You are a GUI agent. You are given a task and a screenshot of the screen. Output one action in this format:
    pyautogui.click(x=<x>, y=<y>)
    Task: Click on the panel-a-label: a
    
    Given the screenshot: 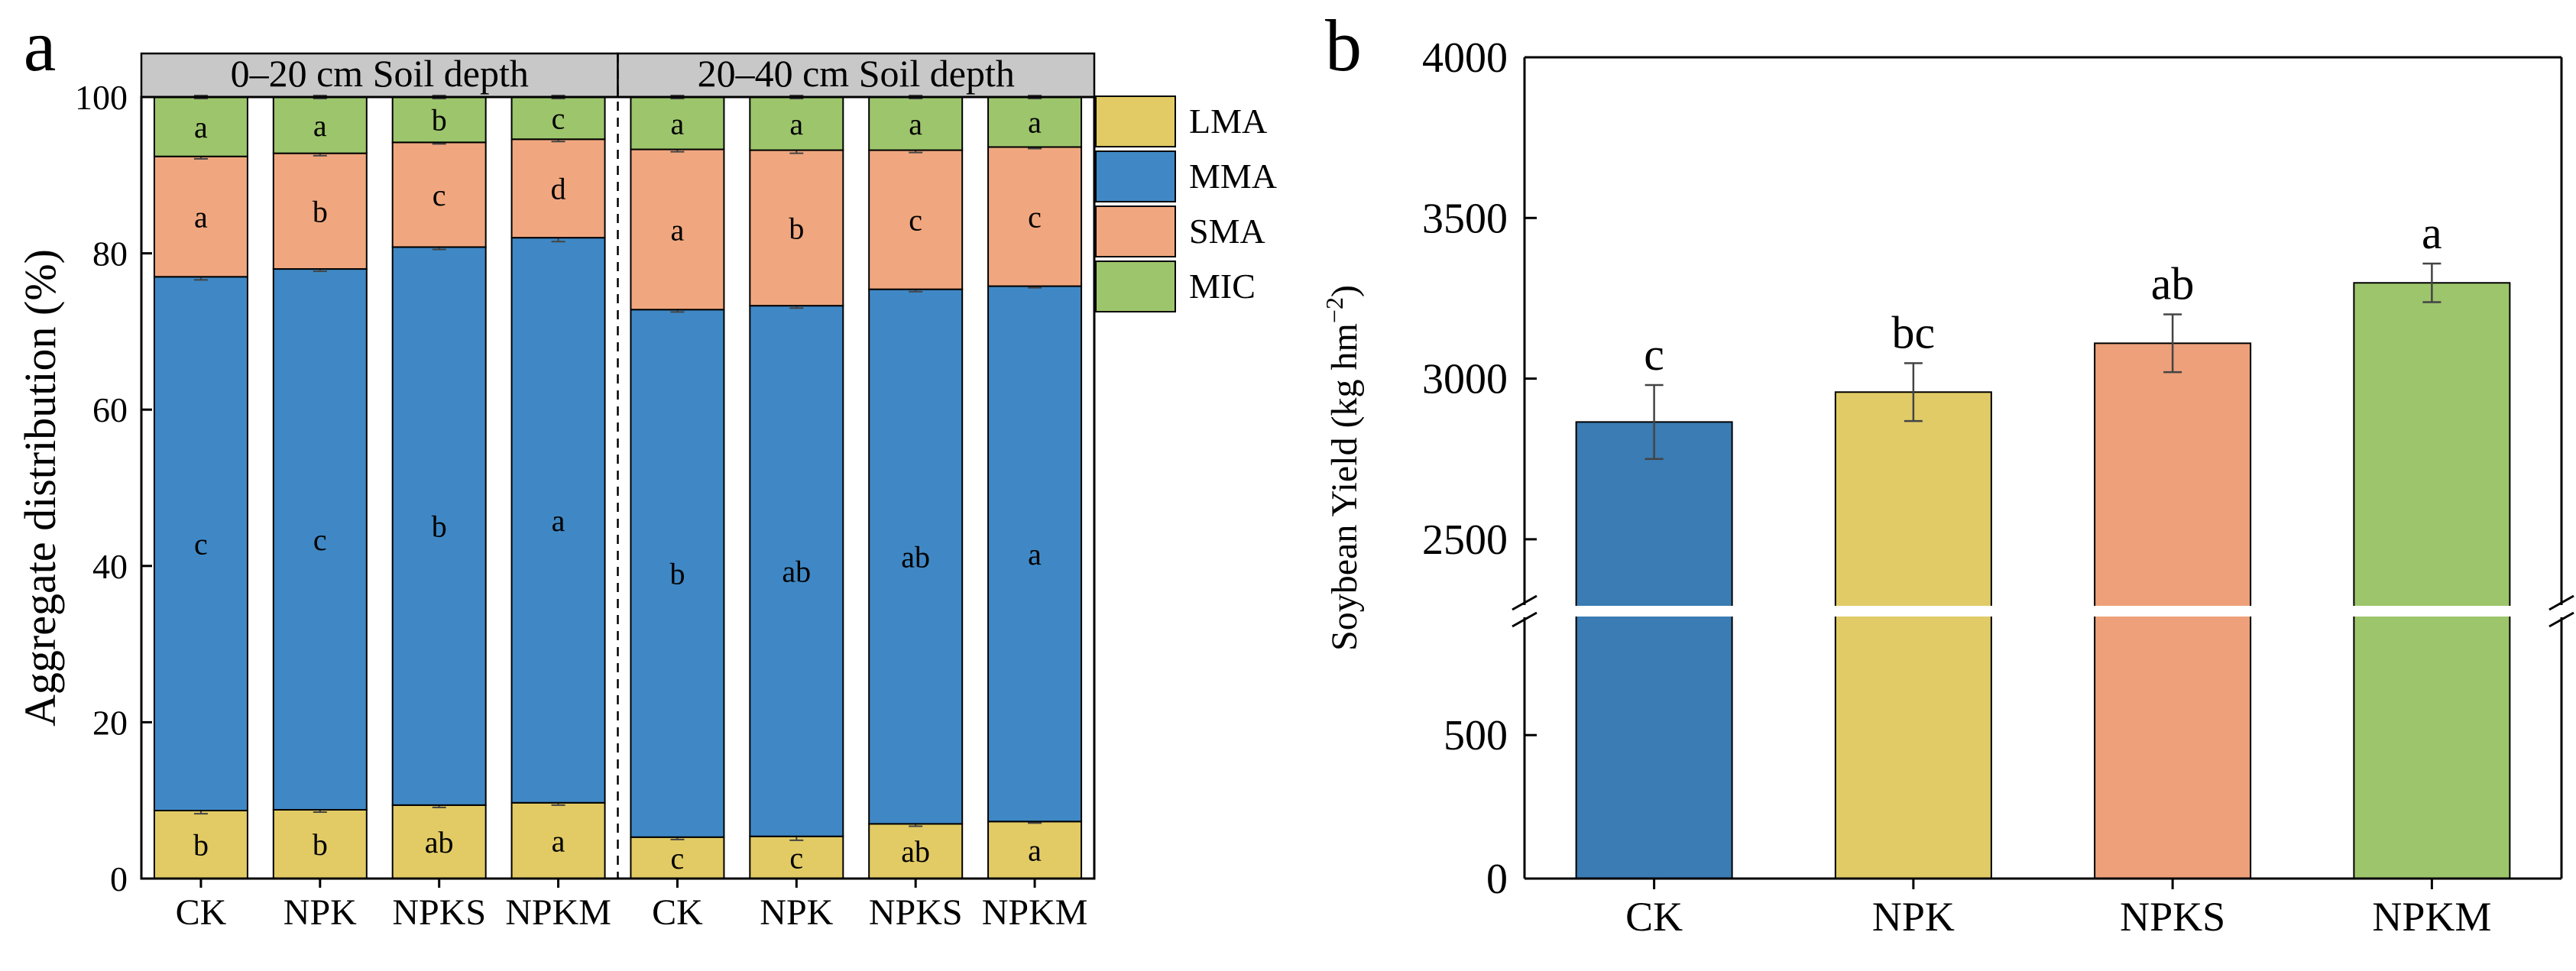 What is the action you would take?
    pyautogui.click(x=40, y=45)
    